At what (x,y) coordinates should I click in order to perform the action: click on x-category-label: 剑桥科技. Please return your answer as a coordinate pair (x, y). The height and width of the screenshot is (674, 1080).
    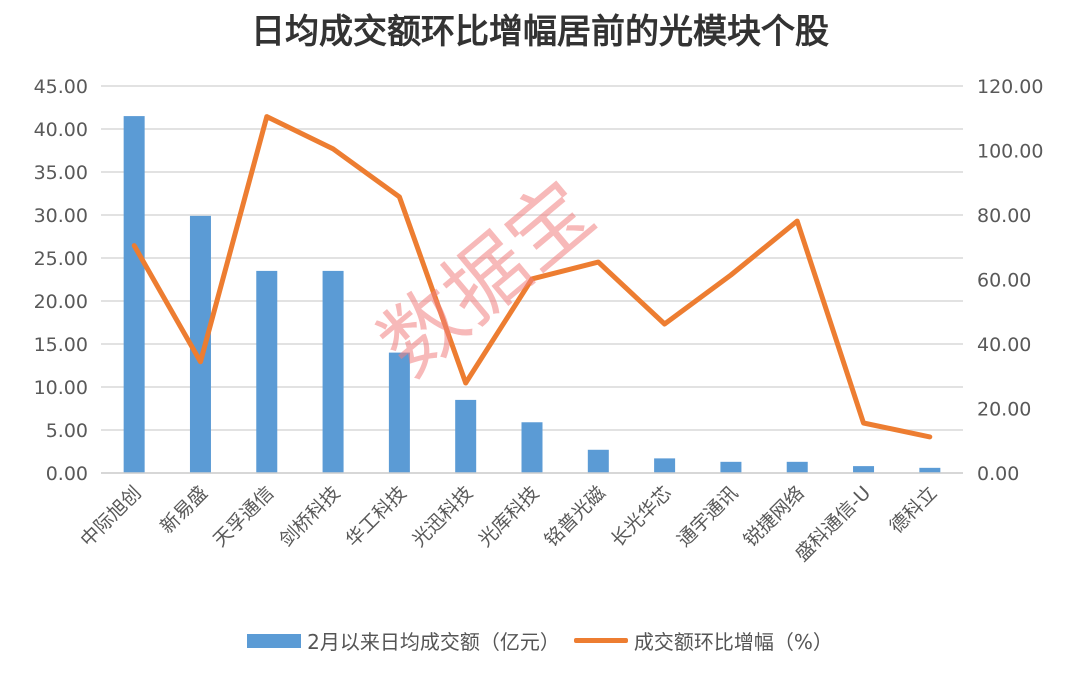
    Looking at the image, I should click on (309, 516).